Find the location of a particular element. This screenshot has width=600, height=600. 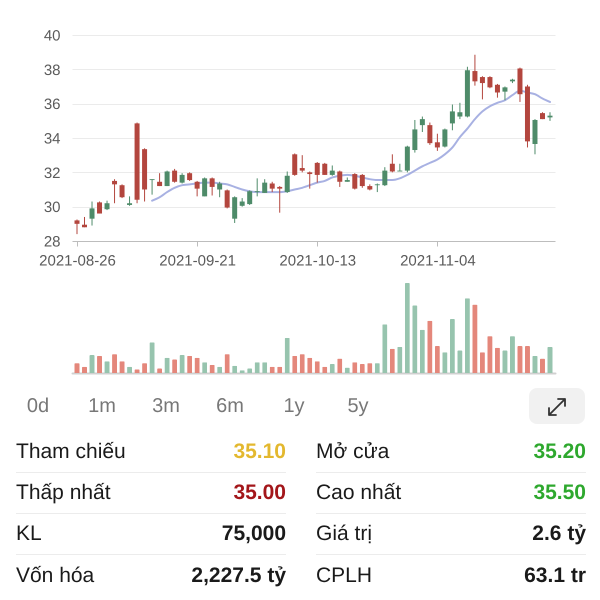

text: 2.6 tỷ is located at coordinates (559, 533).